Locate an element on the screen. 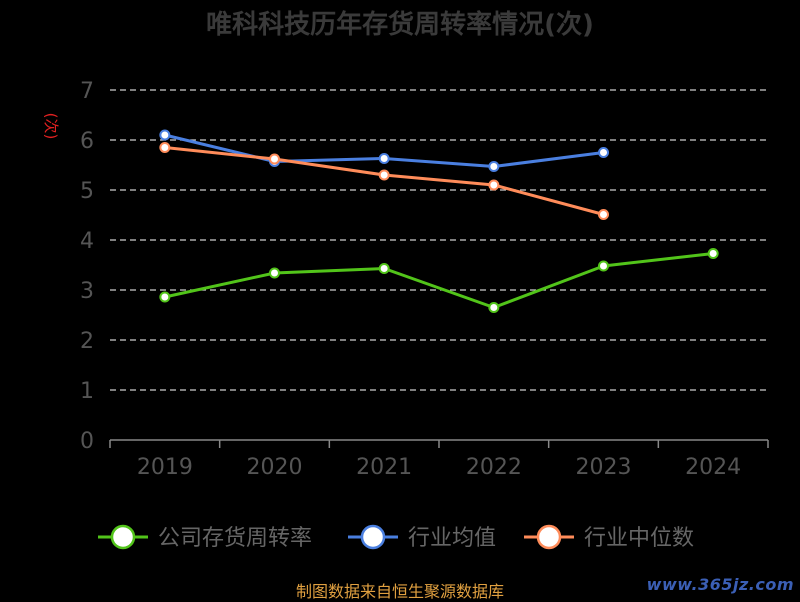 Image resolution: width=800 pixels, height=602 pixels. data-point-s0-2021 is located at coordinates (384, 268).